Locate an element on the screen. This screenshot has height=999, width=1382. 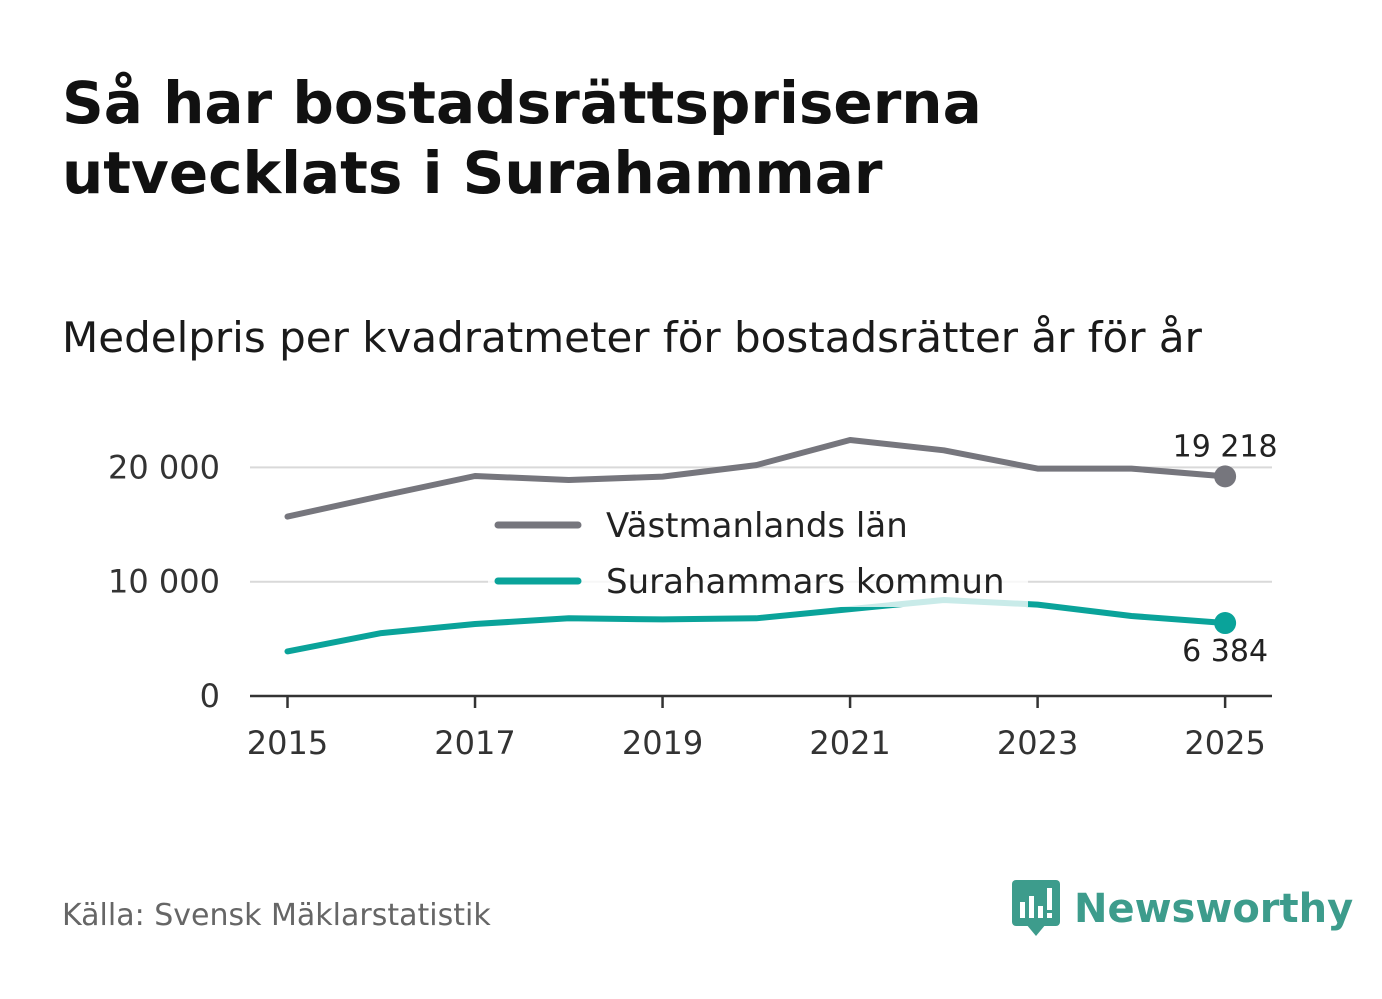
brand-logo: Newsworthy is located at coordinates (1181, 909).